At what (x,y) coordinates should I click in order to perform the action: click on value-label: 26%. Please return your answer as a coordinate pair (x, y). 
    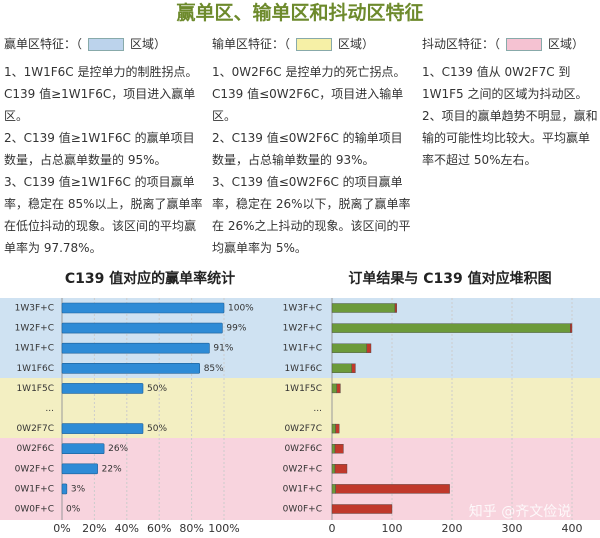
    Looking at the image, I should click on (118, 449).